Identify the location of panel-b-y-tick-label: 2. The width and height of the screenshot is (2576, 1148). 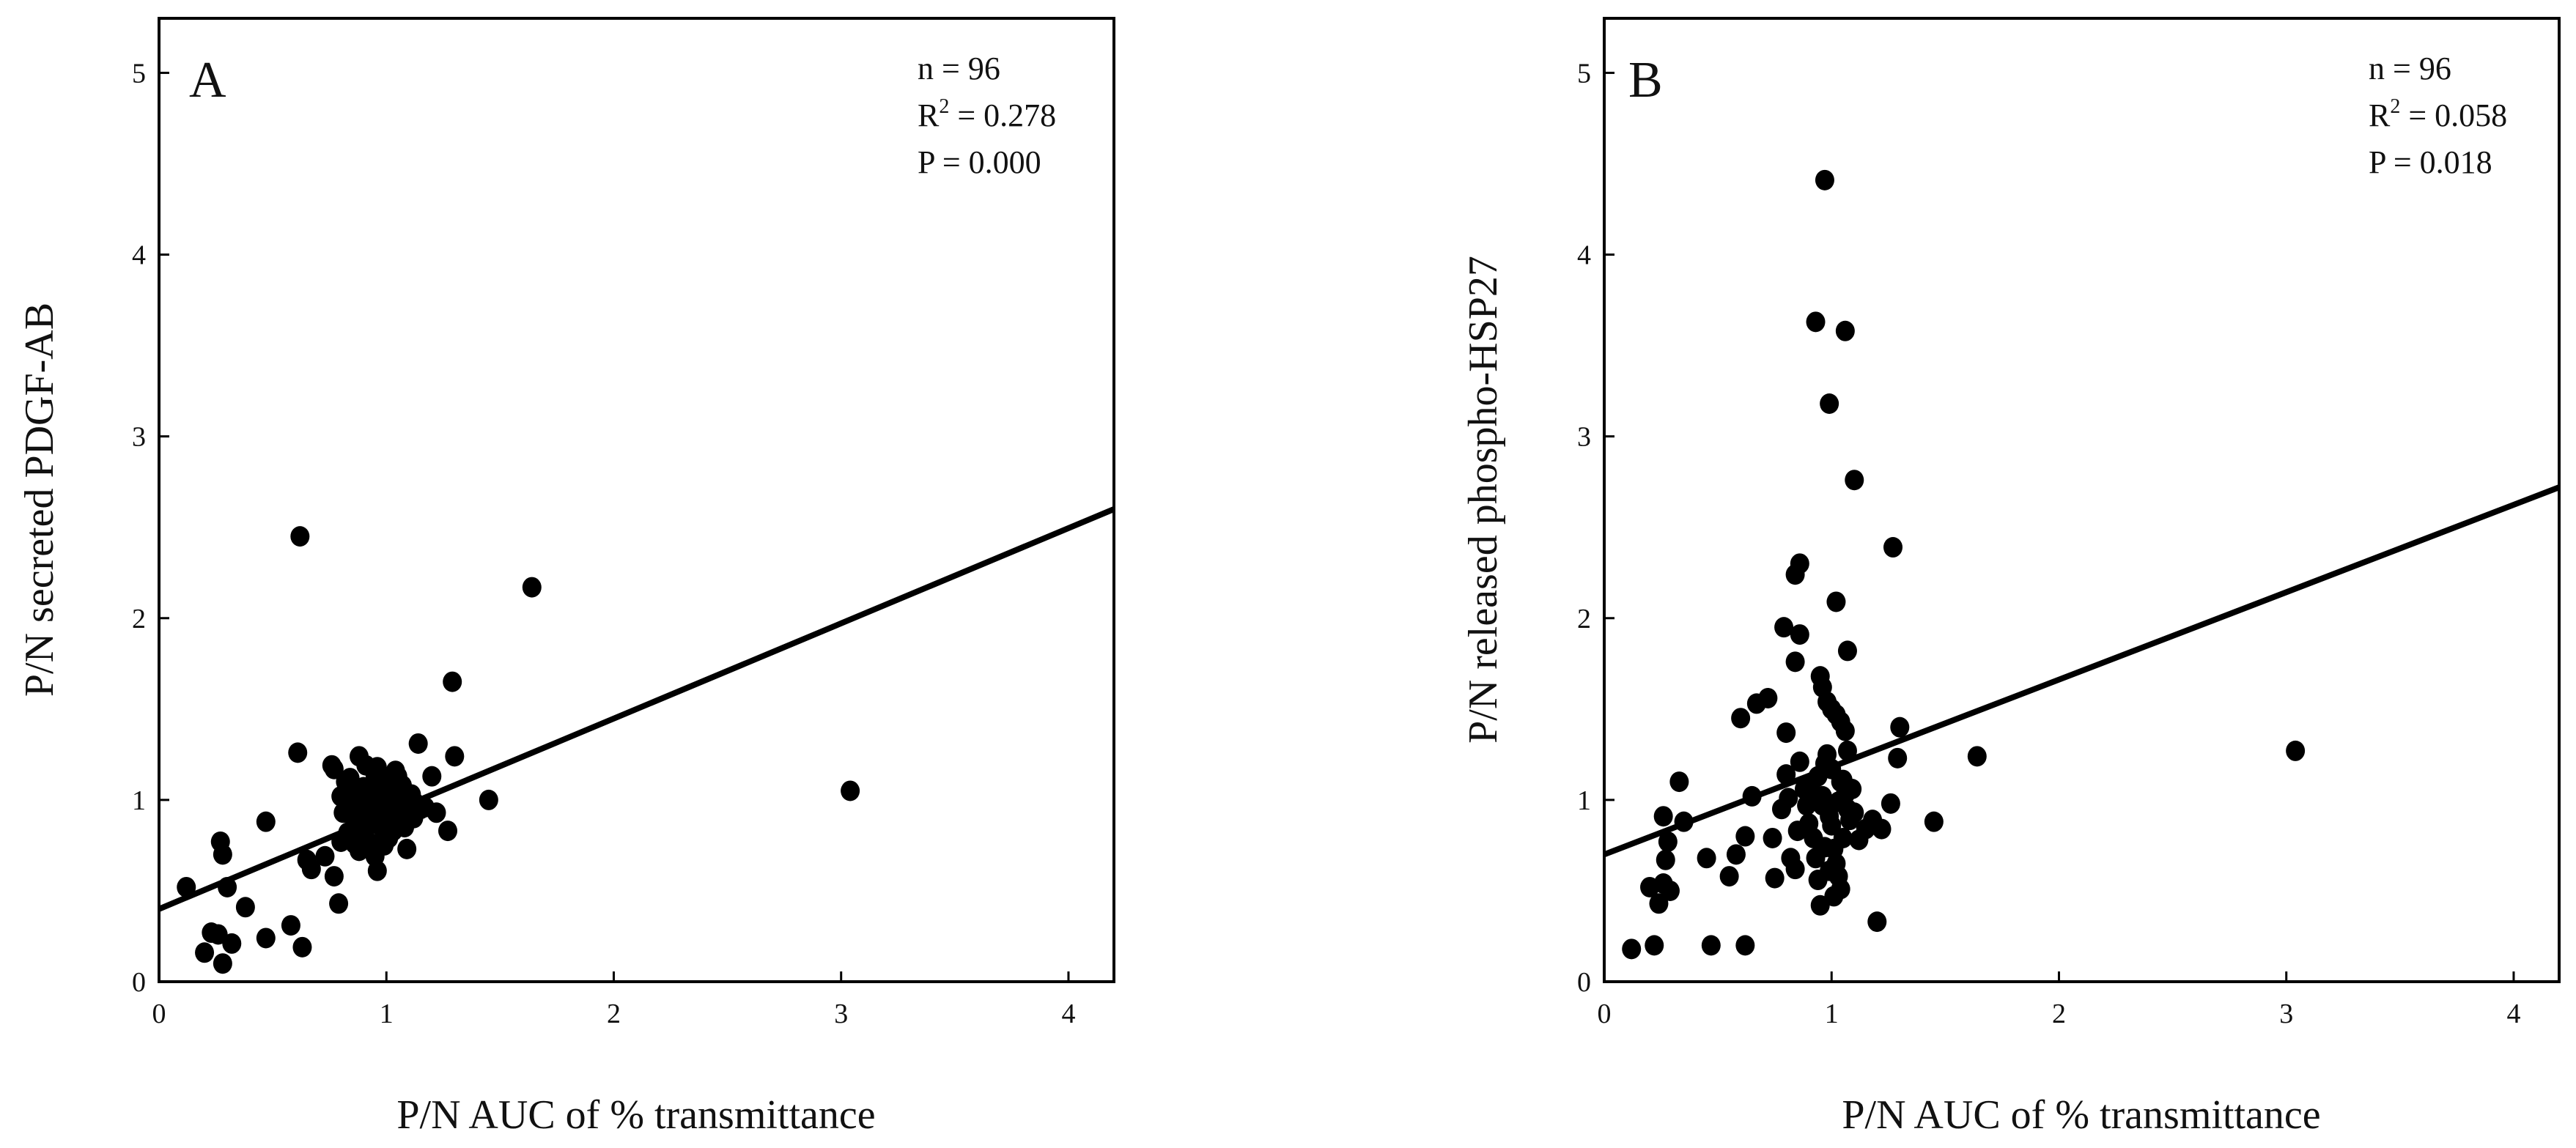
(1584, 619).